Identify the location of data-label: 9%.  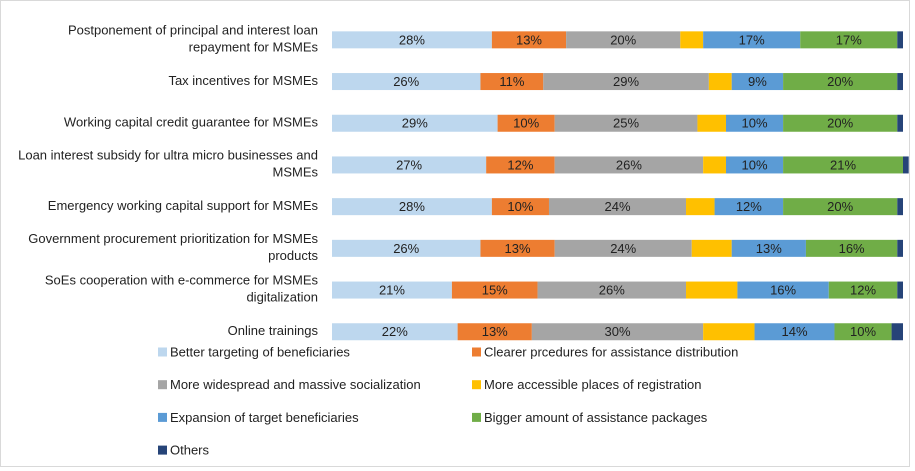
(757, 81).